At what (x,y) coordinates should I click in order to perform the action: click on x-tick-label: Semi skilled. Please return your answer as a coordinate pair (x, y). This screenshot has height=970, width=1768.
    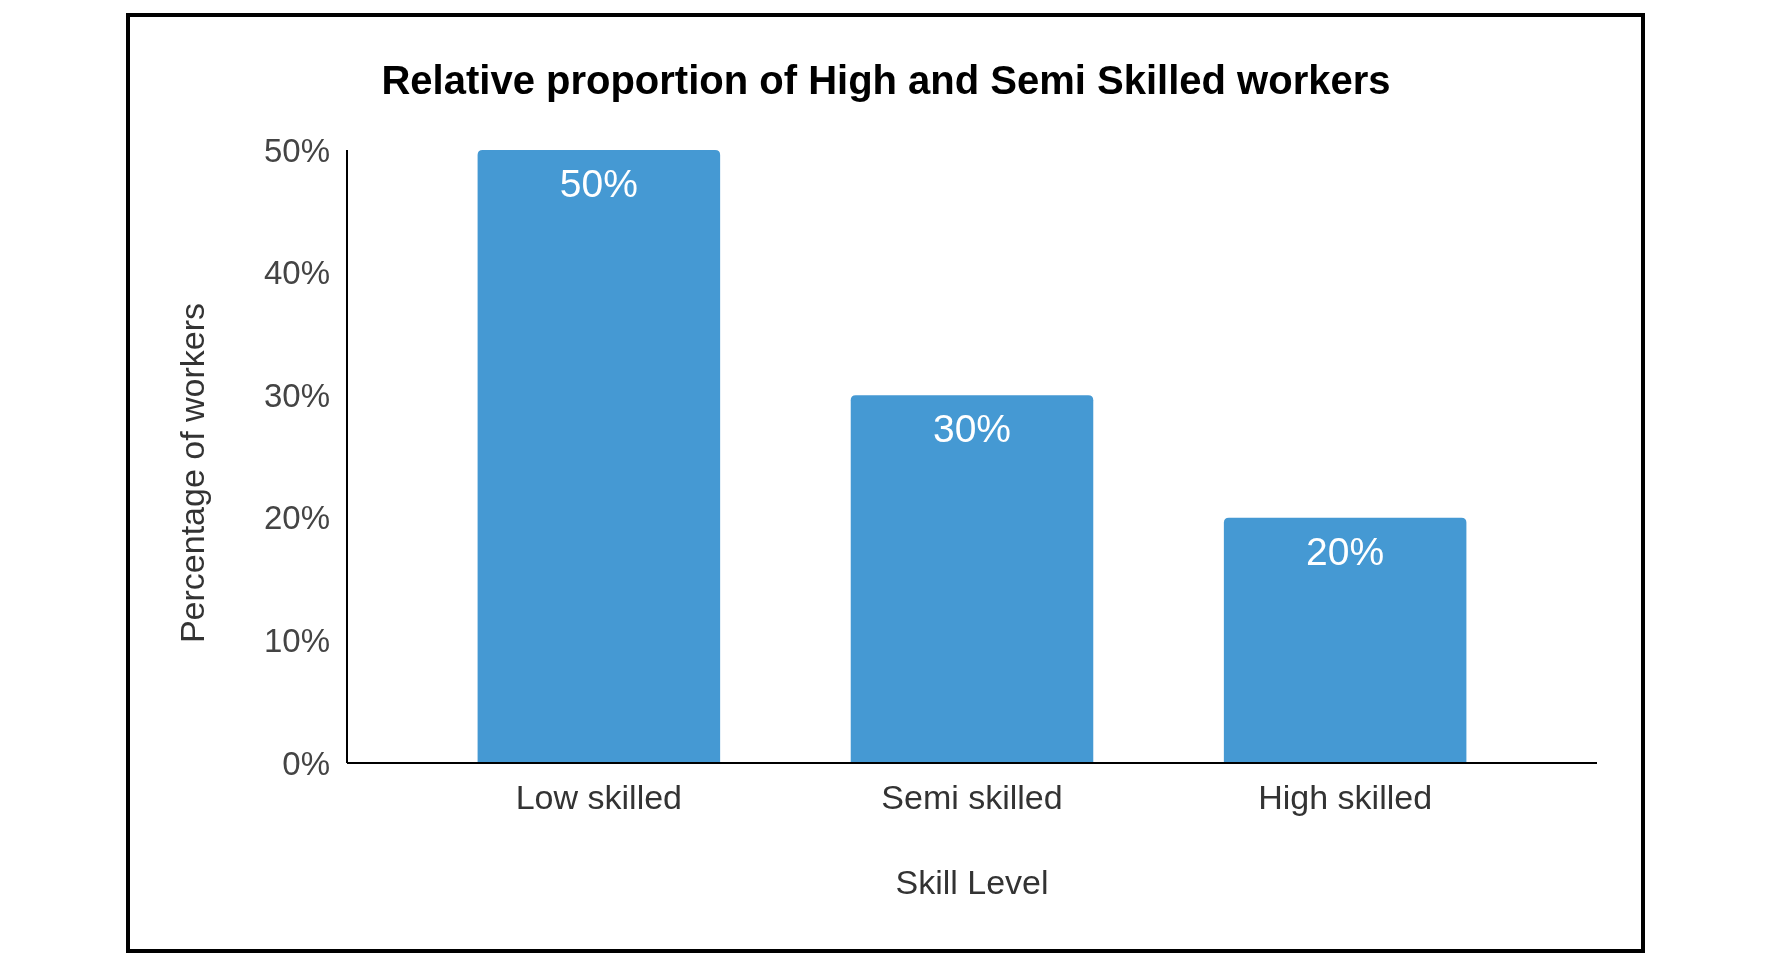
    Looking at the image, I should click on (972, 797).